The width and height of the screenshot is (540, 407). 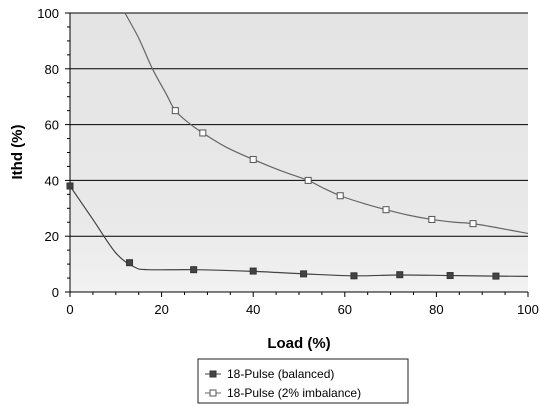 What do you see at coordinates (280, 374) in the screenshot?
I see `legend-label-balanced: 18-Pulse (balanced)` at bounding box center [280, 374].